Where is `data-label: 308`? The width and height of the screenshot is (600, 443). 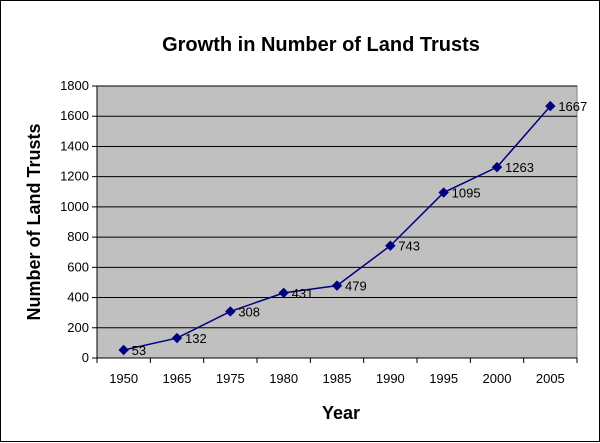 data-label: 308 is located at coordinates (249, 311).